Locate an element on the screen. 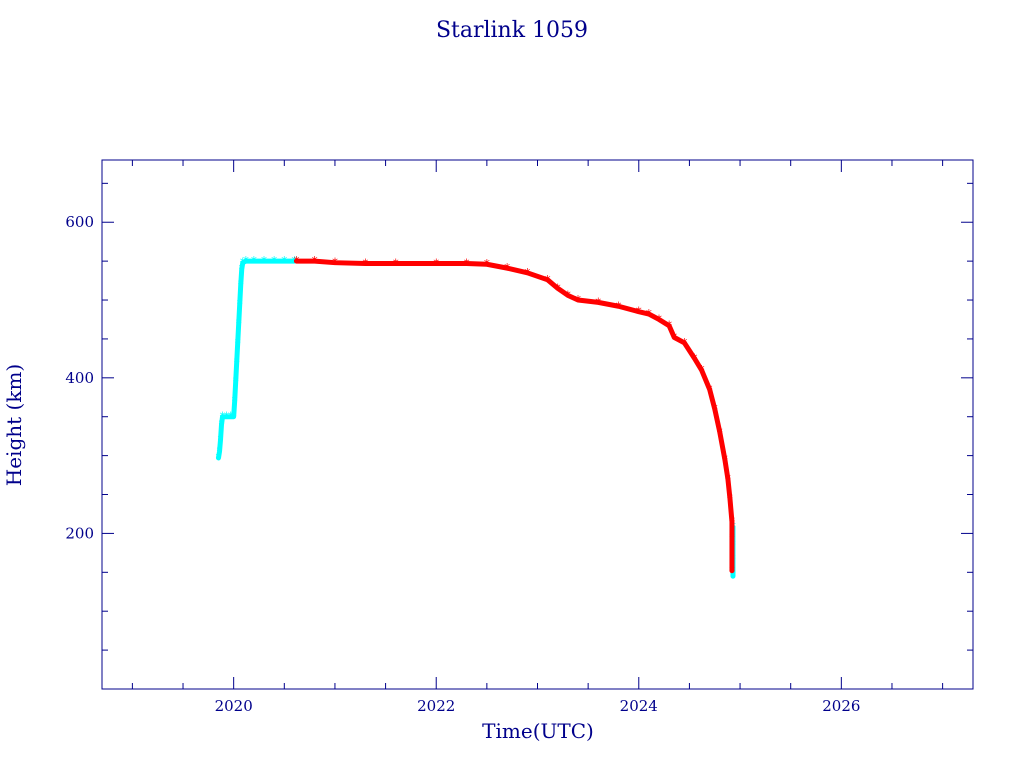  x-tick-label: 2022 is located at coordinates (436, 706).